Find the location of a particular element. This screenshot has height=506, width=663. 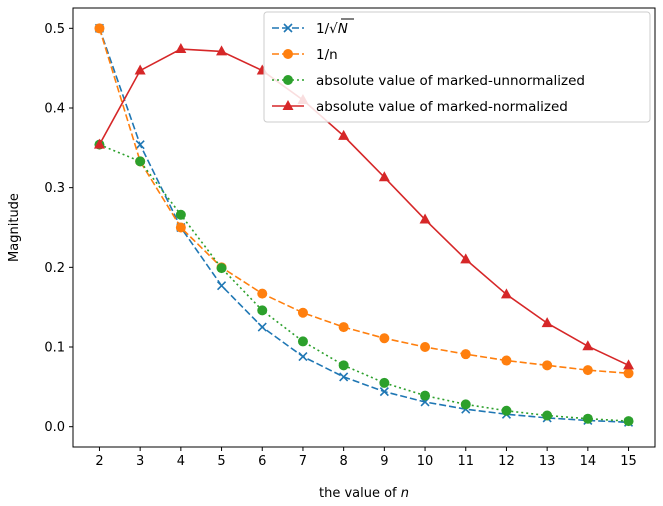

x-tick-label: 6 is located at coordinates (262, 461).